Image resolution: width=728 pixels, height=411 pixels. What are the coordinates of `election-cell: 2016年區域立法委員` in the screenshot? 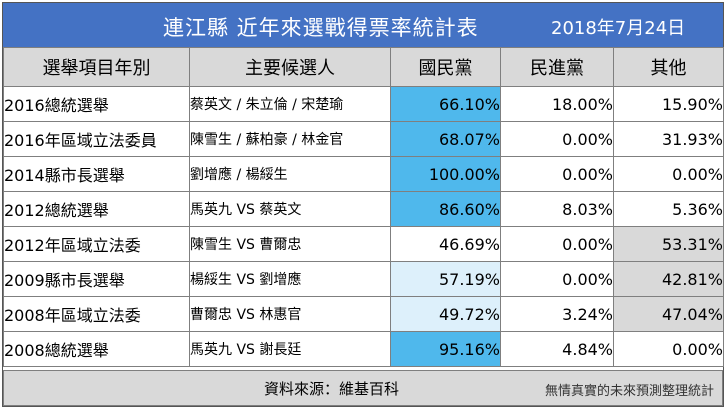 It's located at (96, 139).